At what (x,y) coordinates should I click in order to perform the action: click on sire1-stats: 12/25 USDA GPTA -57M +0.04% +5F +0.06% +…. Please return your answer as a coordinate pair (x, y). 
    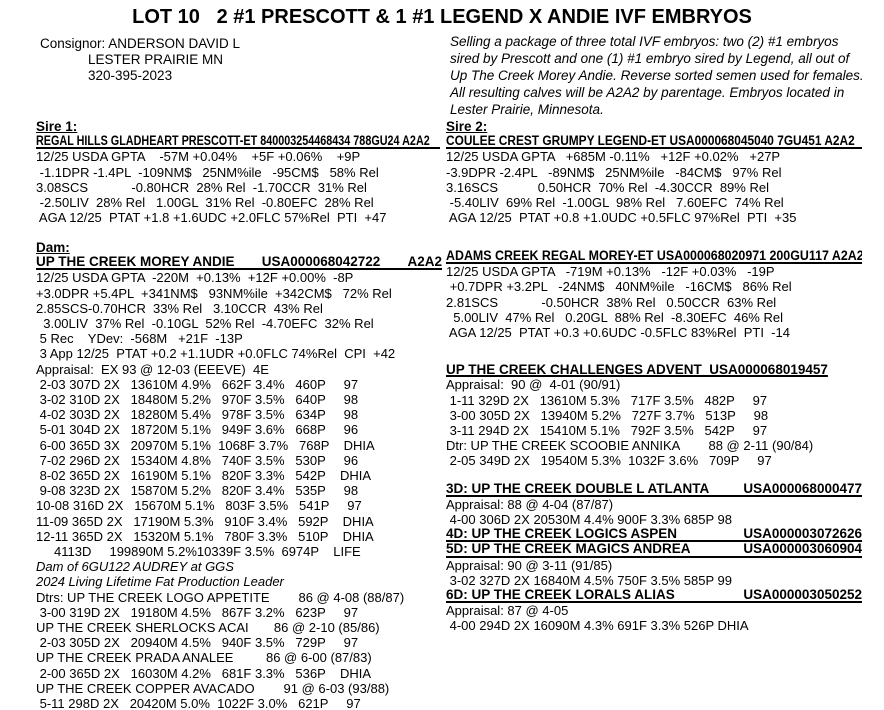
    Looking at the image, I should click on (238, 187).